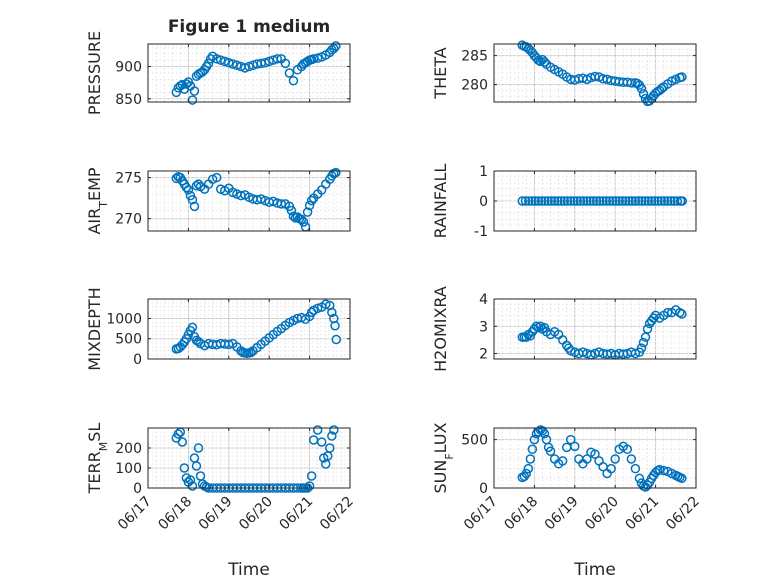 Image resolution: width=778 pixels, height=583 pixels. Describe the element at coordinates (175, 514) in the screenshot. I see `x-tick-label: 06/18` at that location.